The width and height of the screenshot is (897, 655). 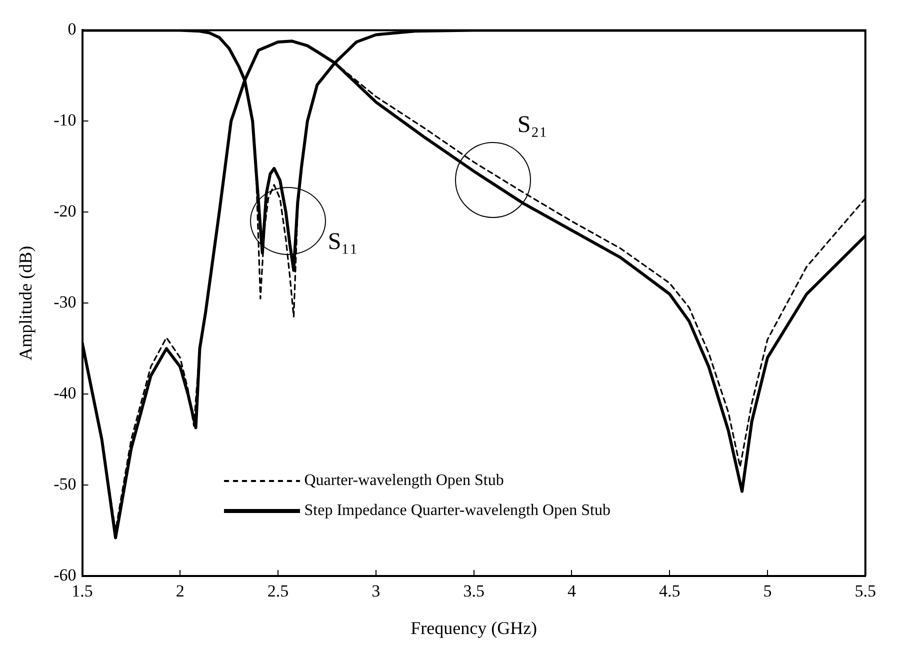 What do you see at coordinates (473, 591) in the screenshot?
I see `x-tick-label: 3.5` at bounding box center [473, 591].